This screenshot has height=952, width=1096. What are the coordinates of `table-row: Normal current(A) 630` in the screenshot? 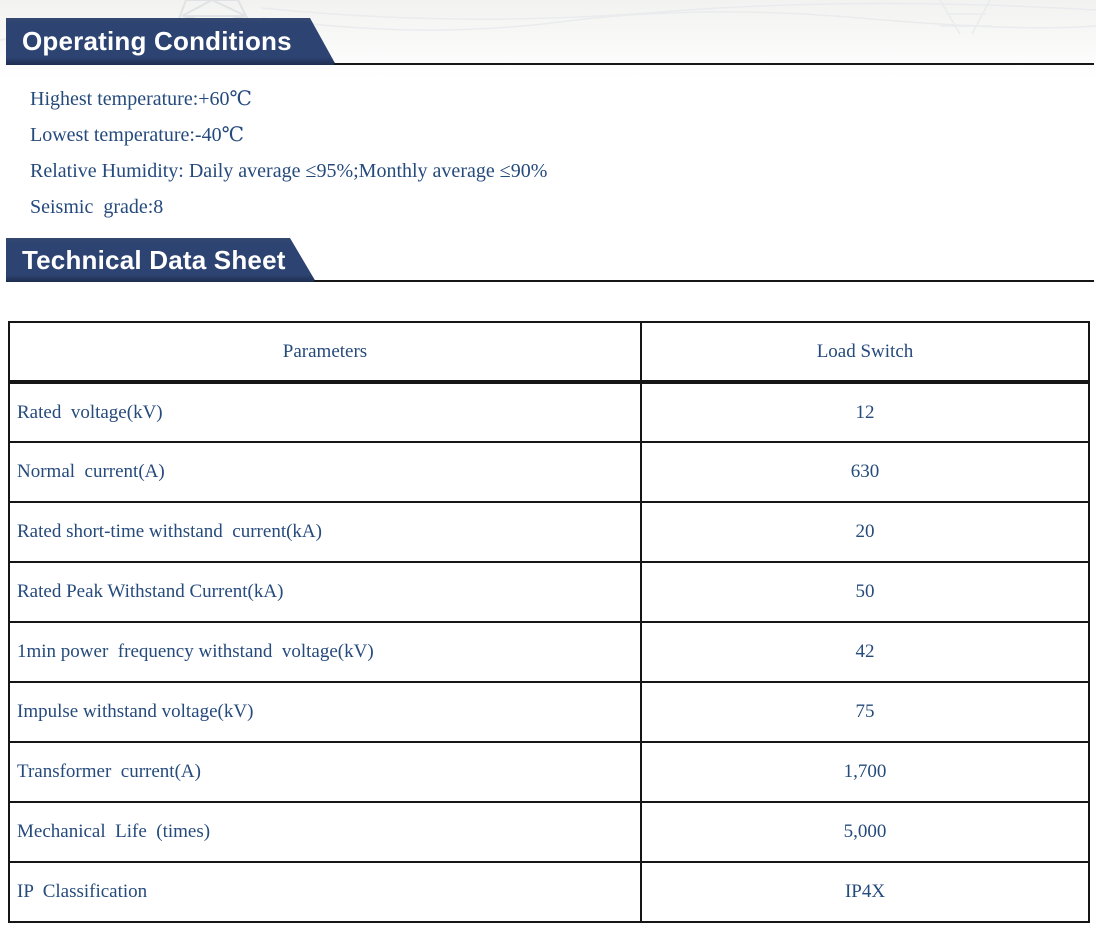 It's located at (549, 472).